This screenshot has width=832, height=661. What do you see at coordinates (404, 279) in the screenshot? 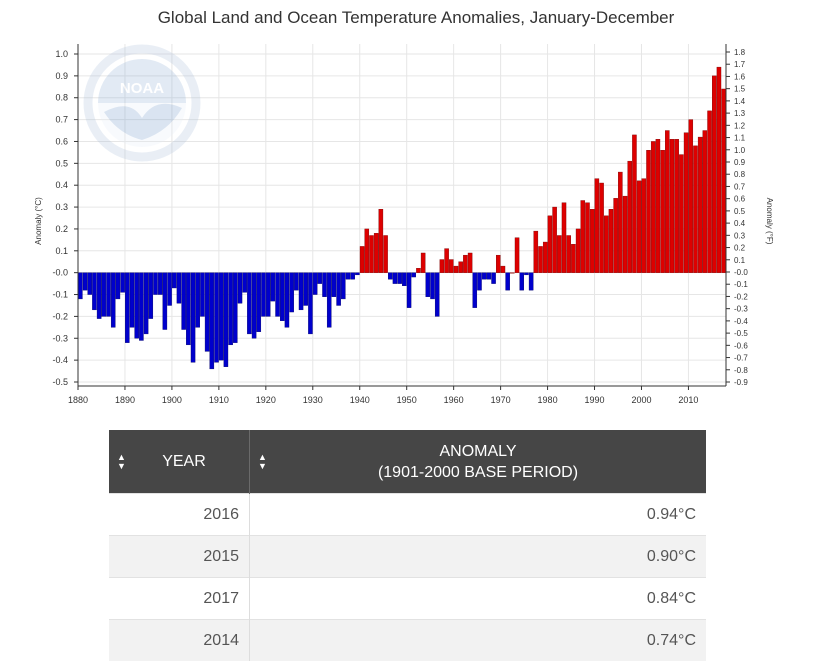
I see `bar-1949` at bounding box center [404, 279].